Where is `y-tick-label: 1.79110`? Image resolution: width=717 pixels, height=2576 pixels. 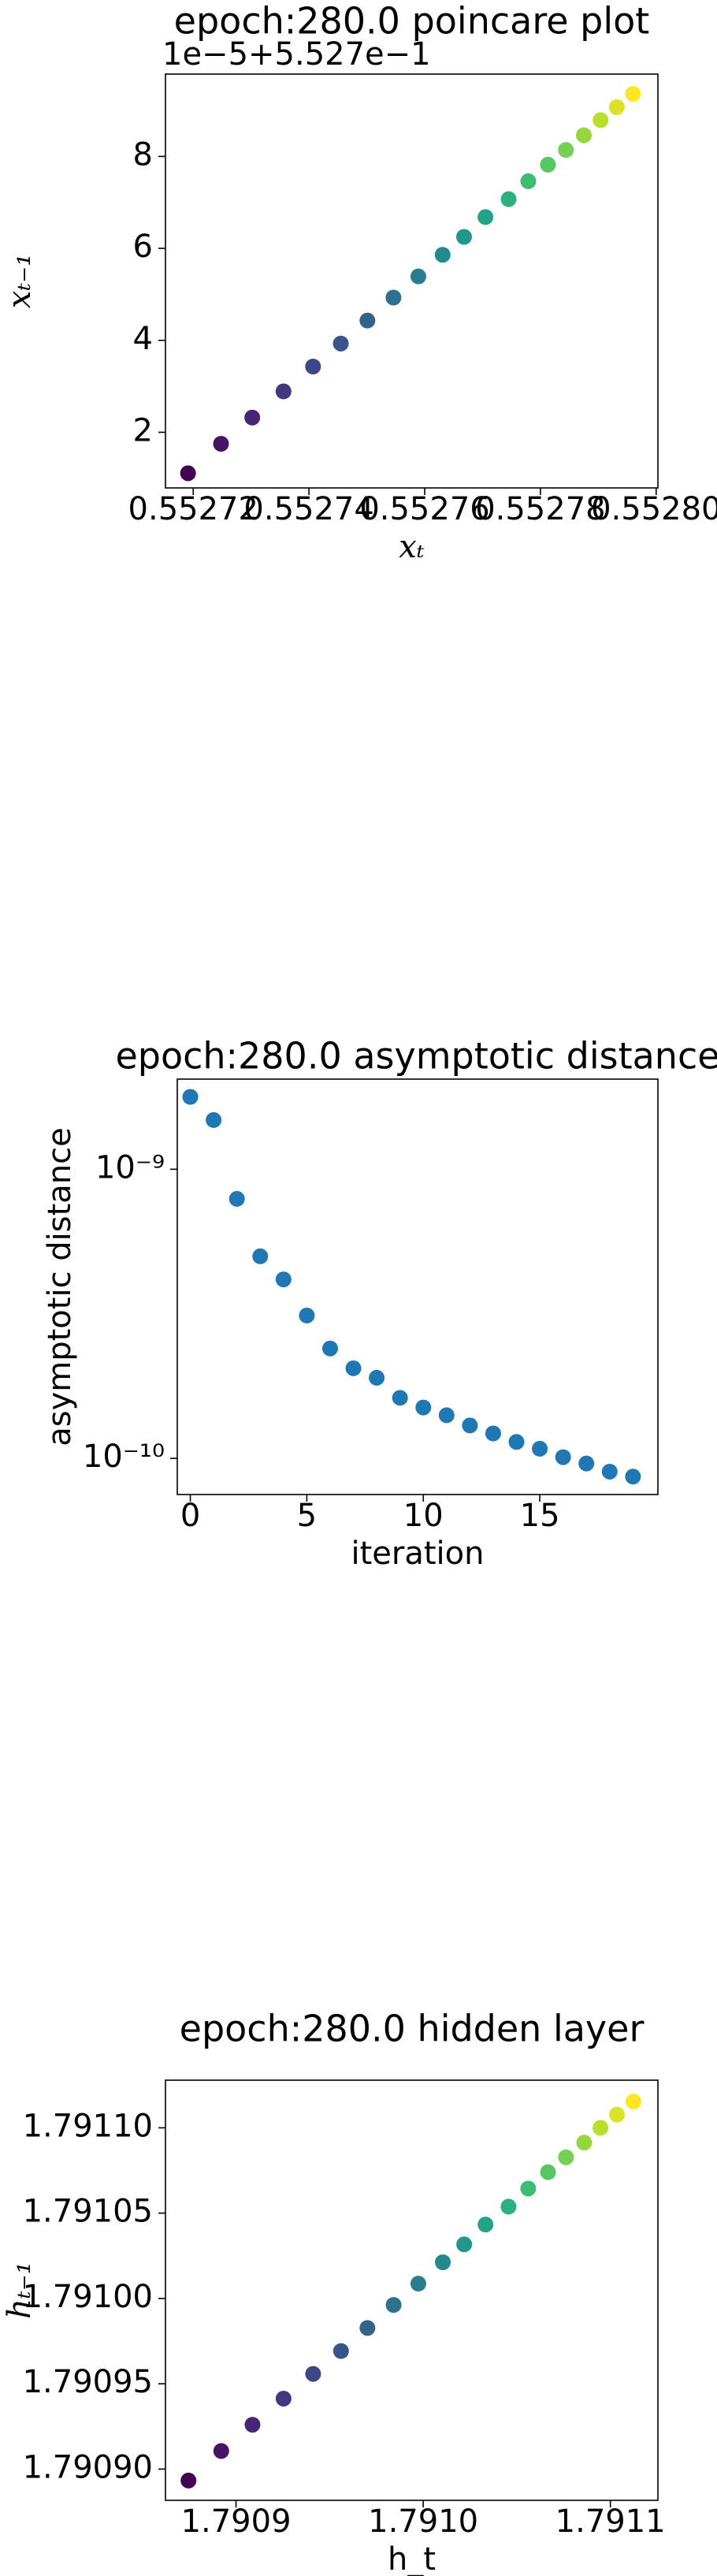 y-tick-label: 1.79110 is located at coordinates (88, 2126).